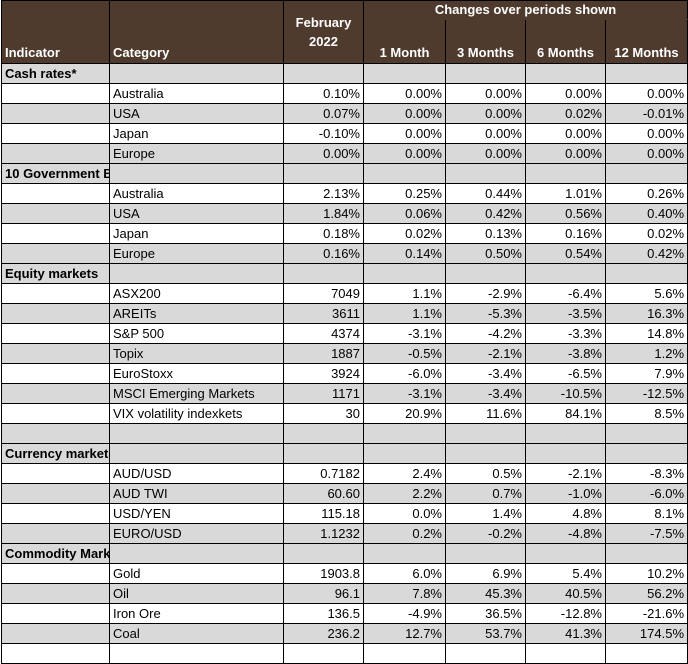 Image resolution: width=688 pixels, height=664 pixels. I want to click on change-cell: 45.3%, so click(485, 593).